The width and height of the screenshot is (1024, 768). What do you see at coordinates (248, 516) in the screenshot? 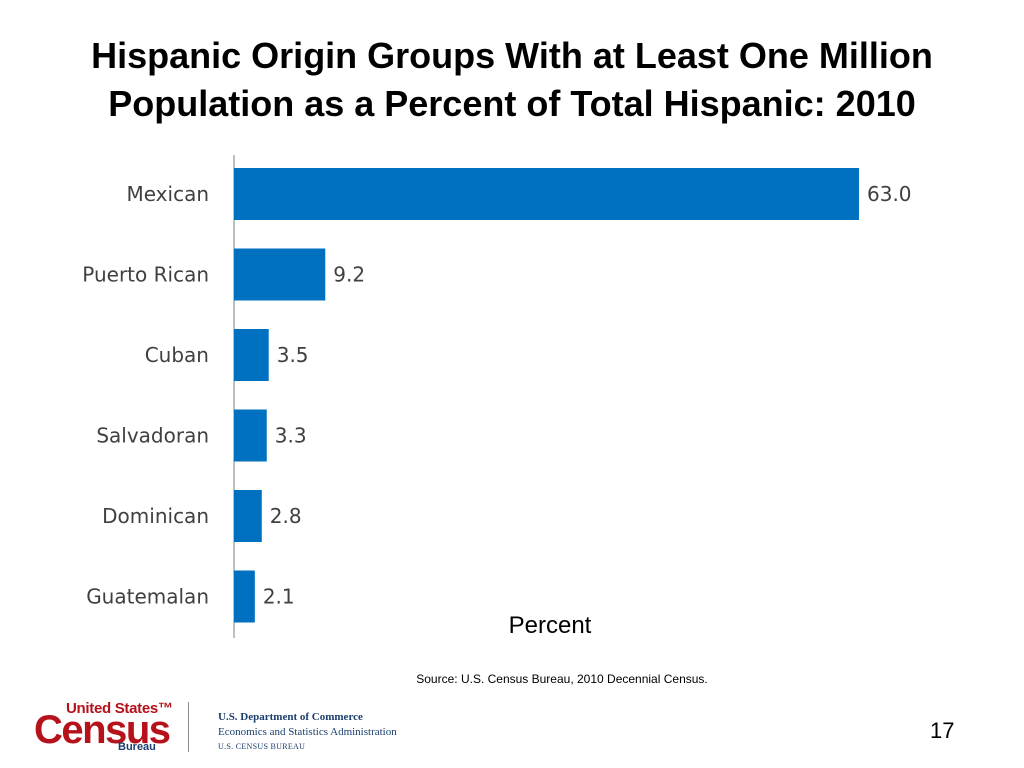
I see `bar-dominican` at bounding box center [248, 516].